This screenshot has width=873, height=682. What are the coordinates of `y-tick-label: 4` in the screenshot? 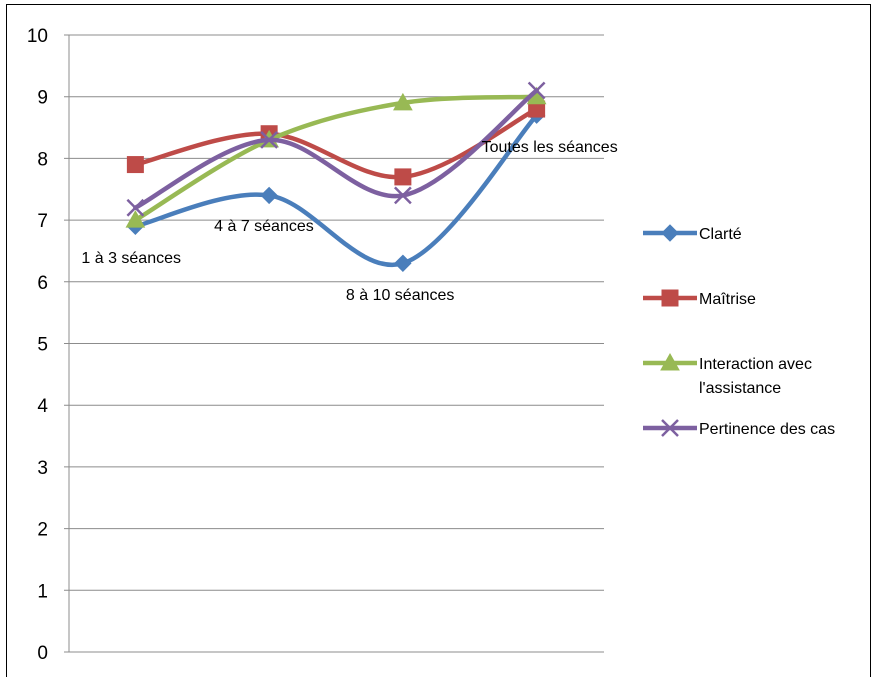 It's located at (42, 406).